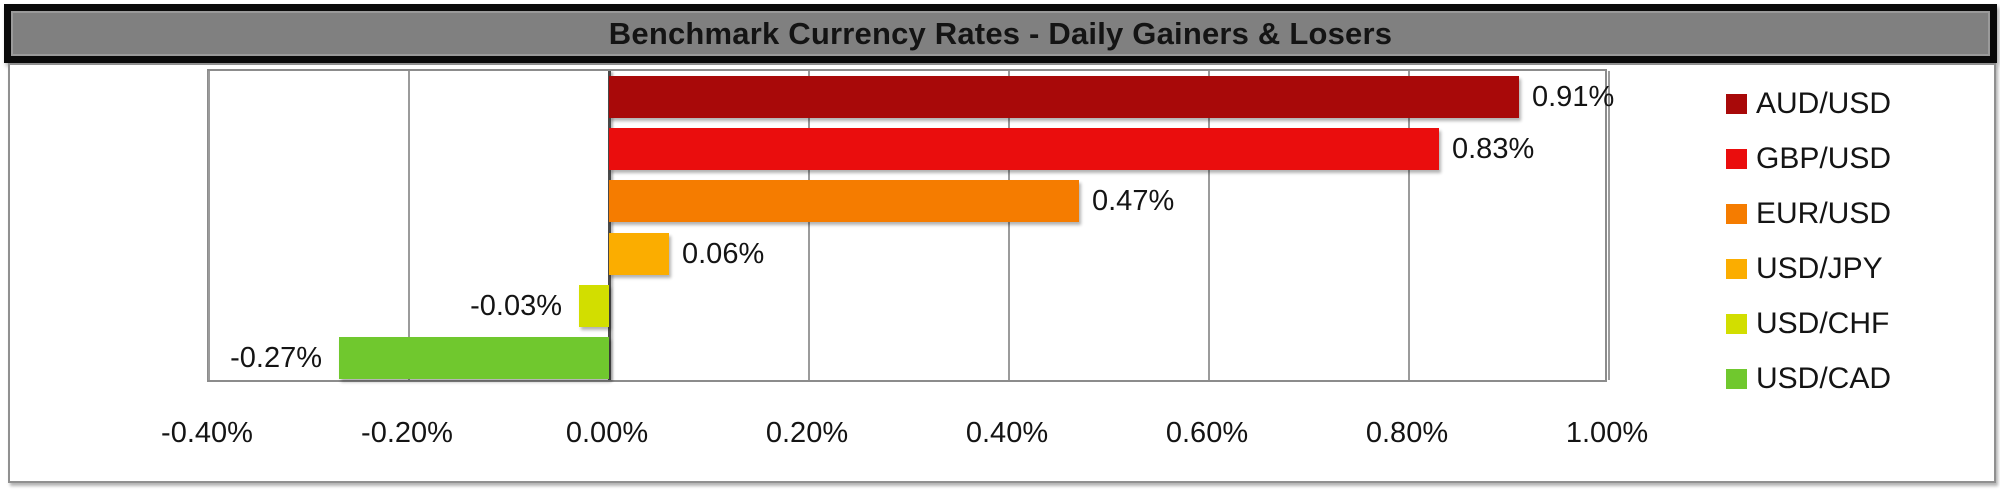 The image size is (2000, 491). Describe the element at coordinates (1823, 323) in the screenshot. I see `legend-label: USD/CHF` at that location.